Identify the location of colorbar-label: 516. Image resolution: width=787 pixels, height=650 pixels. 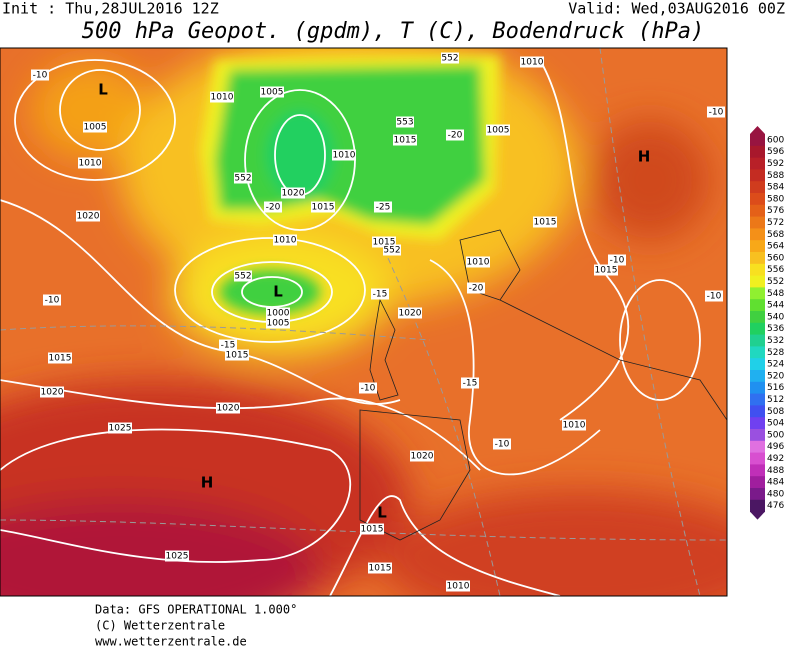
(775, 388).